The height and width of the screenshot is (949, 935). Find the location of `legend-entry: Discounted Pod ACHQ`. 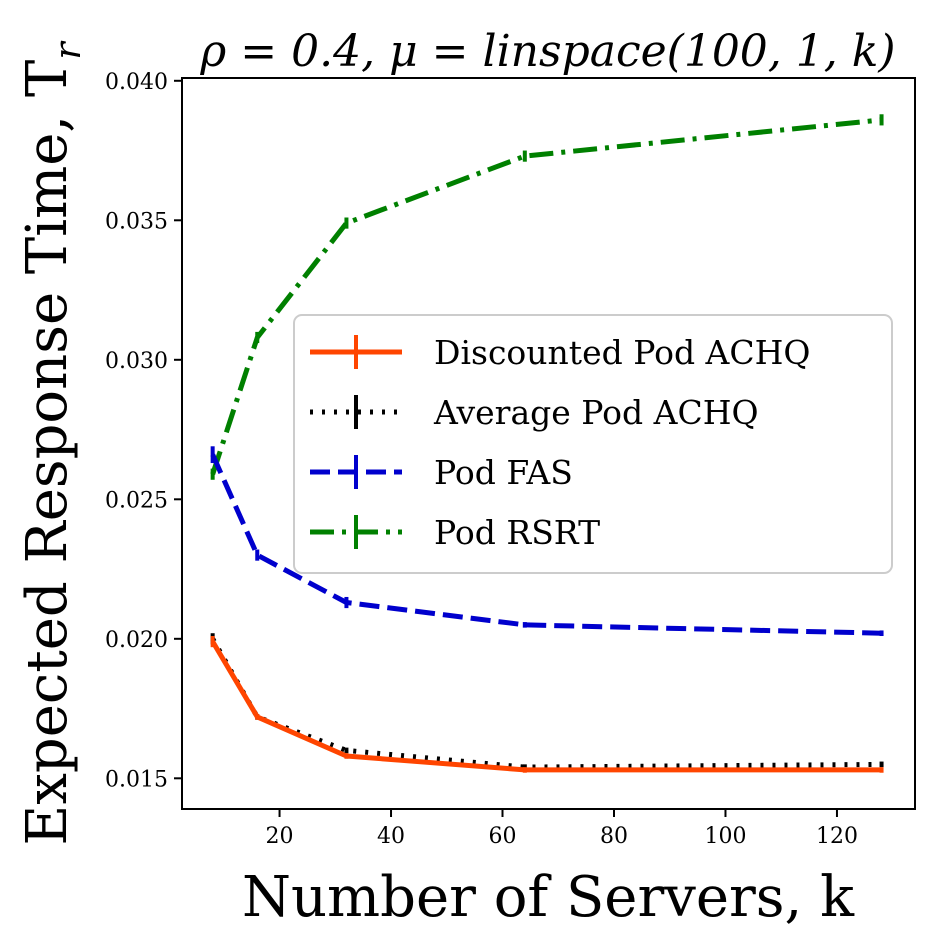

legend-entry: Discounted Pod ACHQ is located at coordinates (560, 352).